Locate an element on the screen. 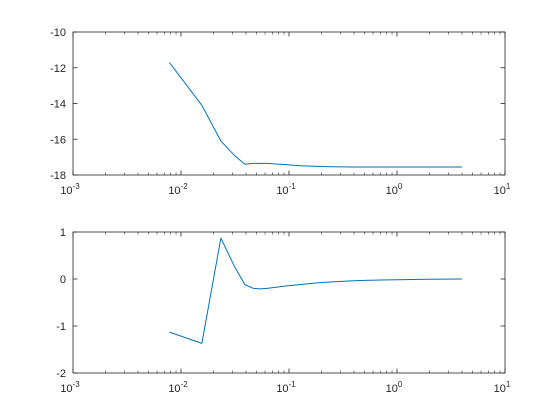 The image size is (560, 420). y-tick-label: -18 is located at coordinates (58, 176).